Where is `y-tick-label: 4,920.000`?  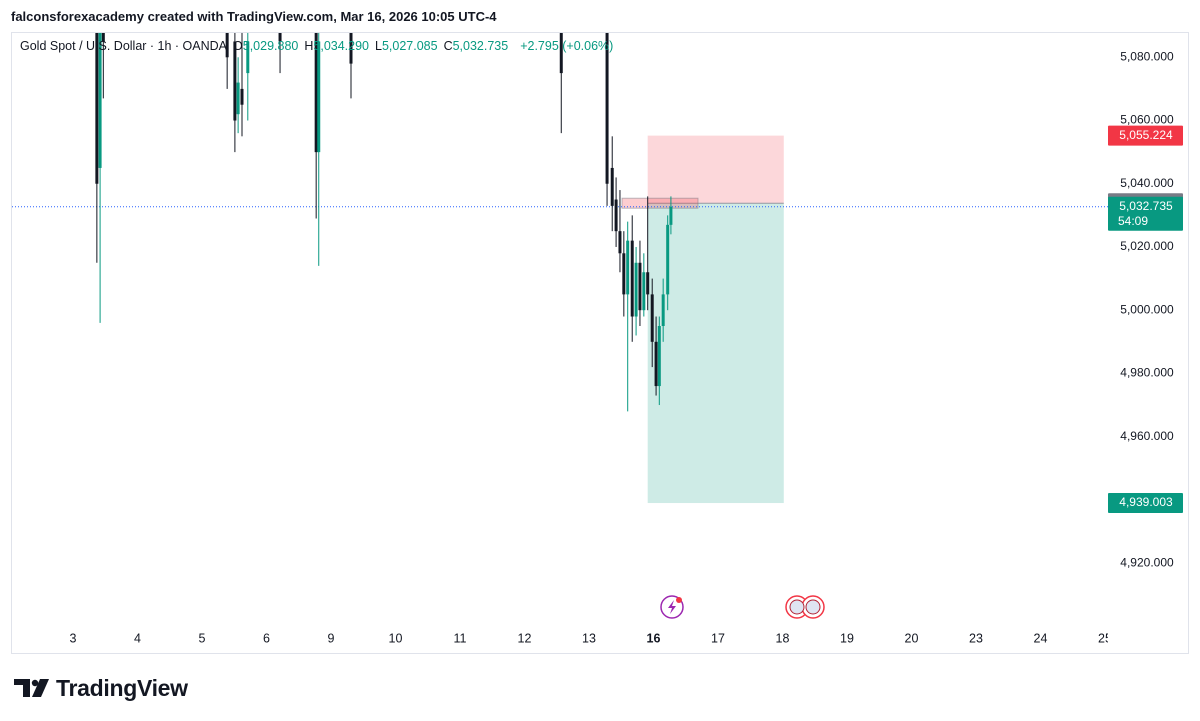 y-tick-label: 4,920.000 is located at coordinates (1147, 562).